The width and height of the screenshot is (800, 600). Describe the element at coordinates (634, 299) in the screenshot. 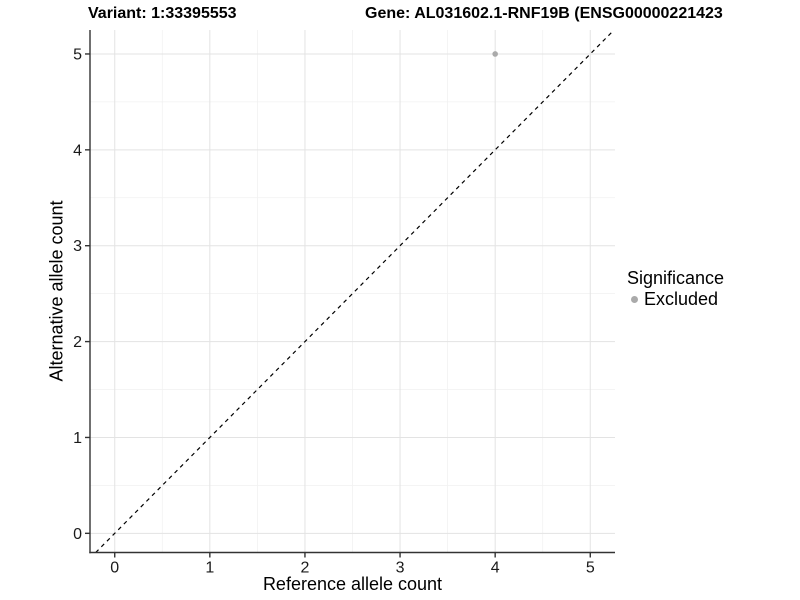

I see `legend-point-icon` at that location.